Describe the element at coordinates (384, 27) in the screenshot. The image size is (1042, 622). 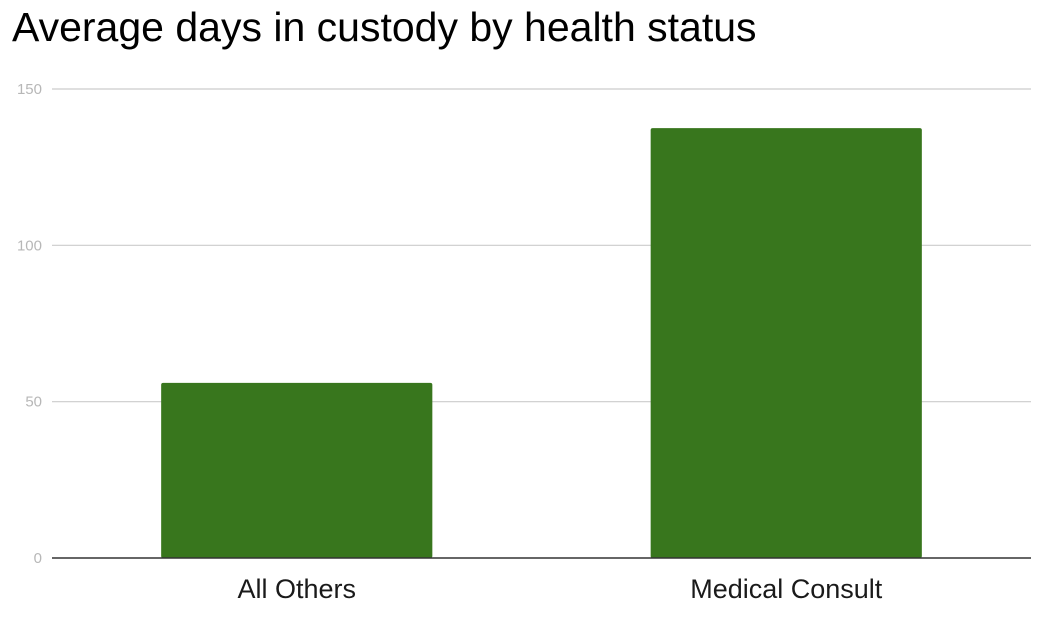
I see `chart-title: Average days in custody by health status` at that location.